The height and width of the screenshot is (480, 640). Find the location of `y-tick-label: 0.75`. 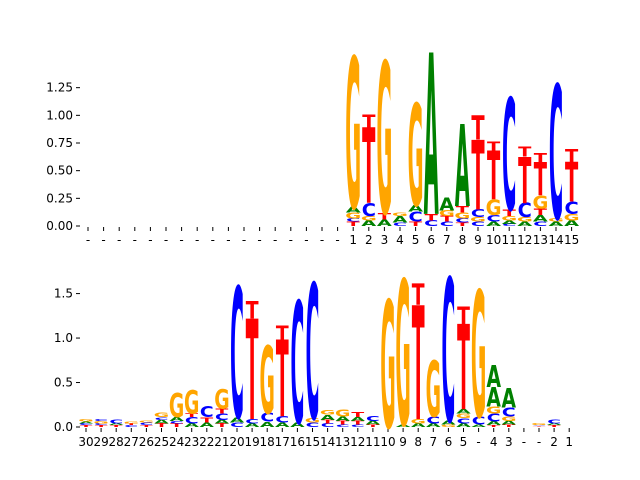

y-tick-label: 0.75 is located at coordinates (59, 143).